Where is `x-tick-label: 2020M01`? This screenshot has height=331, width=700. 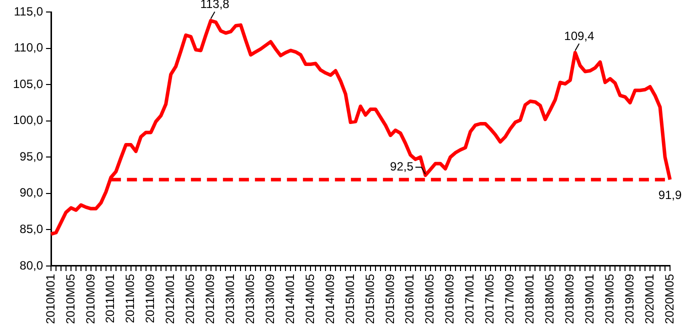 x-tick-label: 2020M01 is located at coordinates (649, 299).